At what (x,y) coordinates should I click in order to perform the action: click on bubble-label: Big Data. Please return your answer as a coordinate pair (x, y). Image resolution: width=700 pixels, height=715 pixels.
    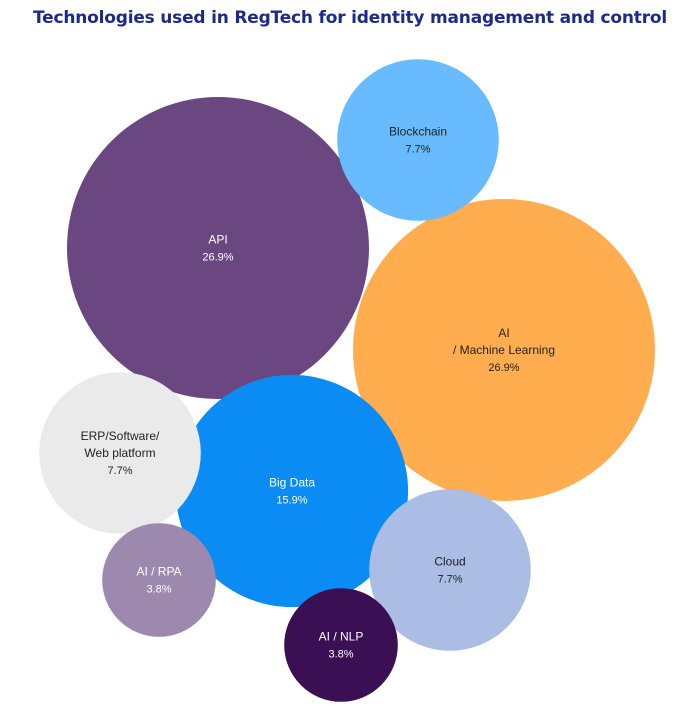
    Looking at the image, I should click on (292, 483).